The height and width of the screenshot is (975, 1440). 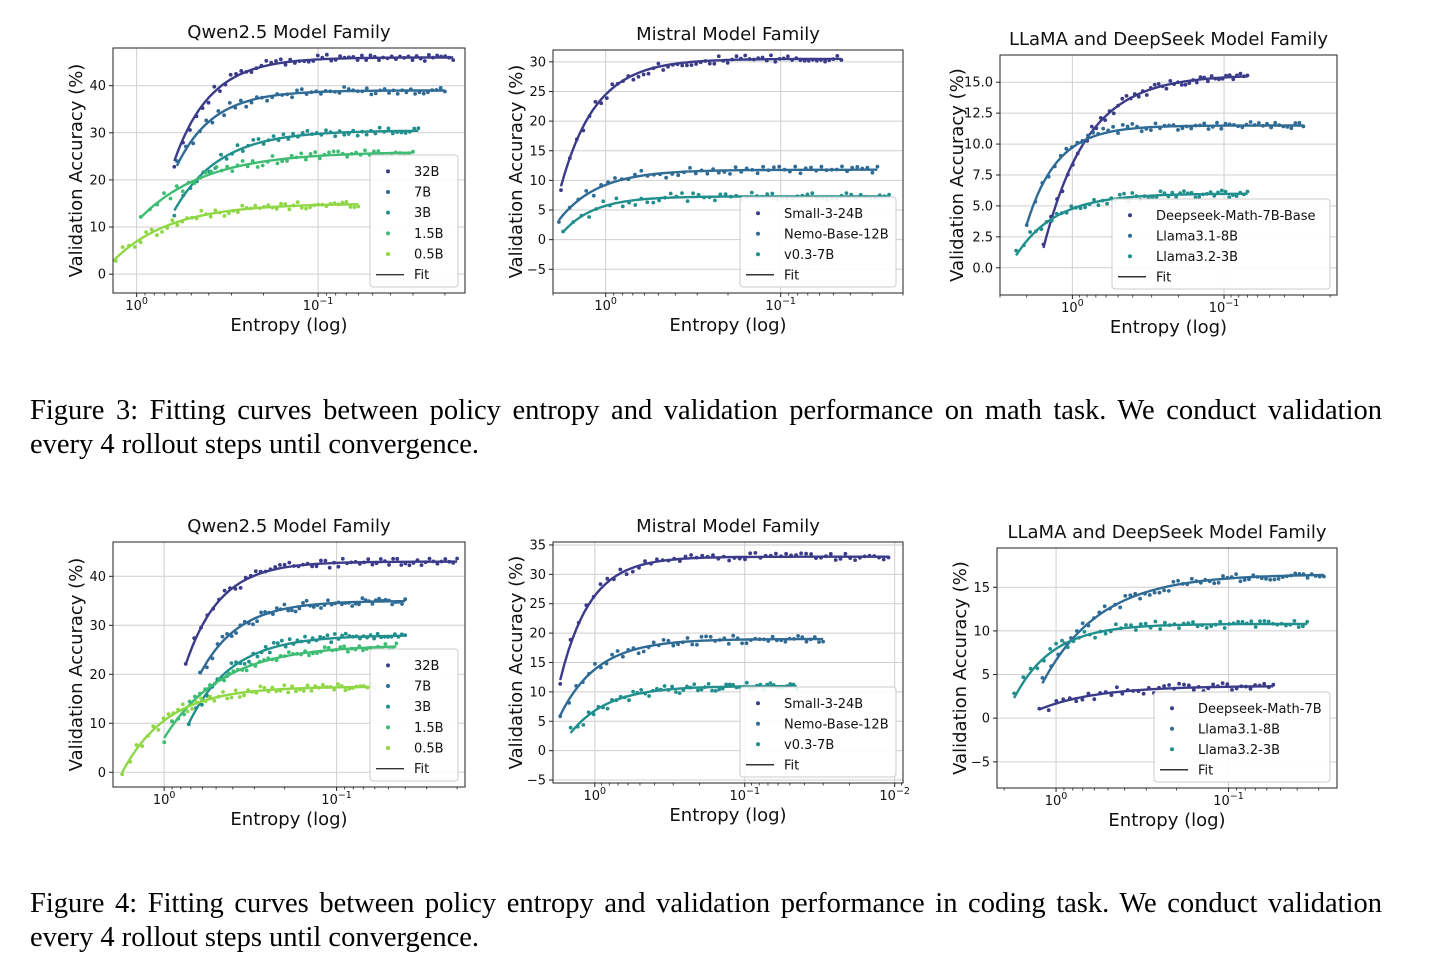 I want to click on legend-label: Nemo-Base-12B, so click(x=836, y=724).